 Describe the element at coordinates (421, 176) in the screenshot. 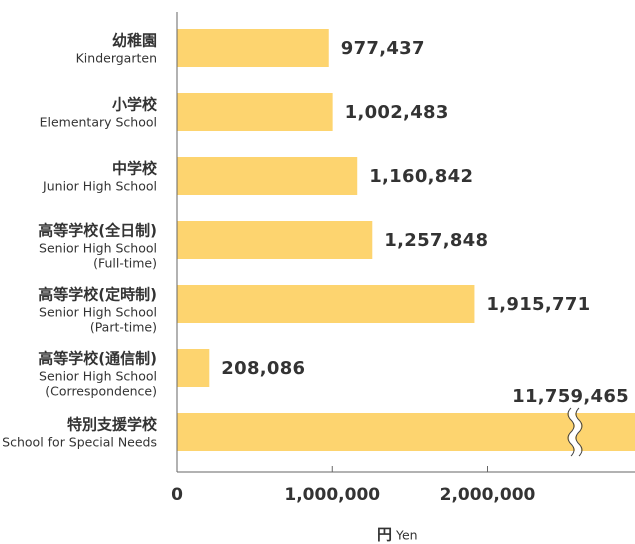

I see `value-label: 1,160,842` at that location.